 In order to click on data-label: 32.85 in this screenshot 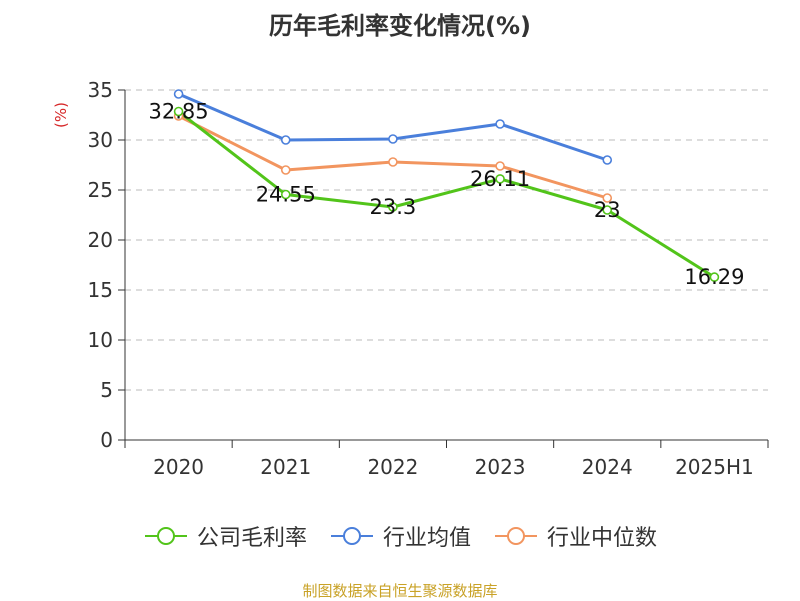, I will do `click(179, 112)`.